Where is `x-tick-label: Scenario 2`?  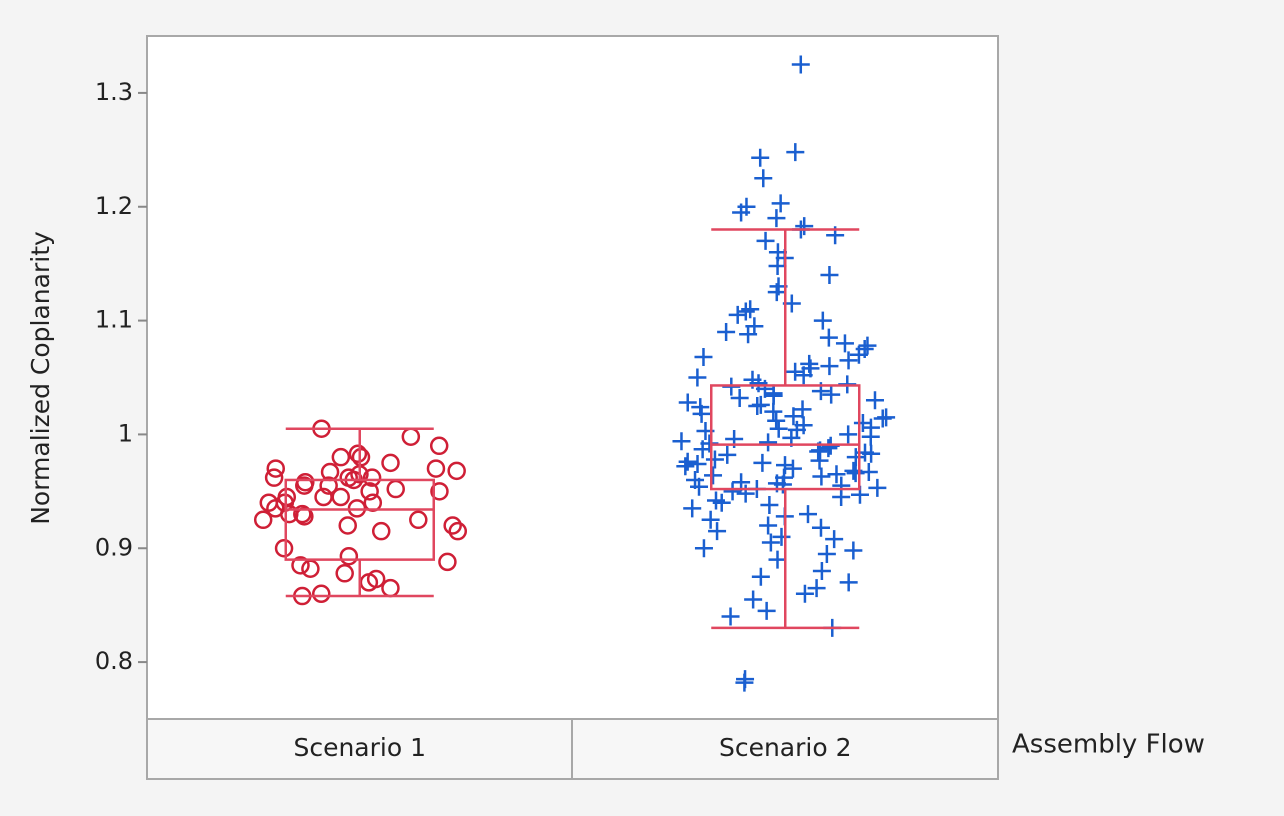
x-tick-label: Scenario 2 is located at coordinates (785, 747).